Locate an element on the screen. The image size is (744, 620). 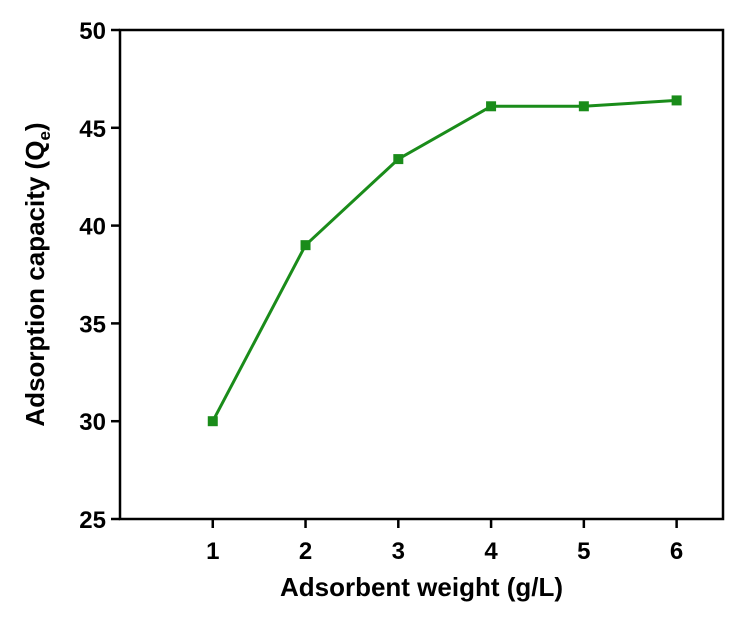
x-tick-label: 3 is located at coordinates (398, 551).